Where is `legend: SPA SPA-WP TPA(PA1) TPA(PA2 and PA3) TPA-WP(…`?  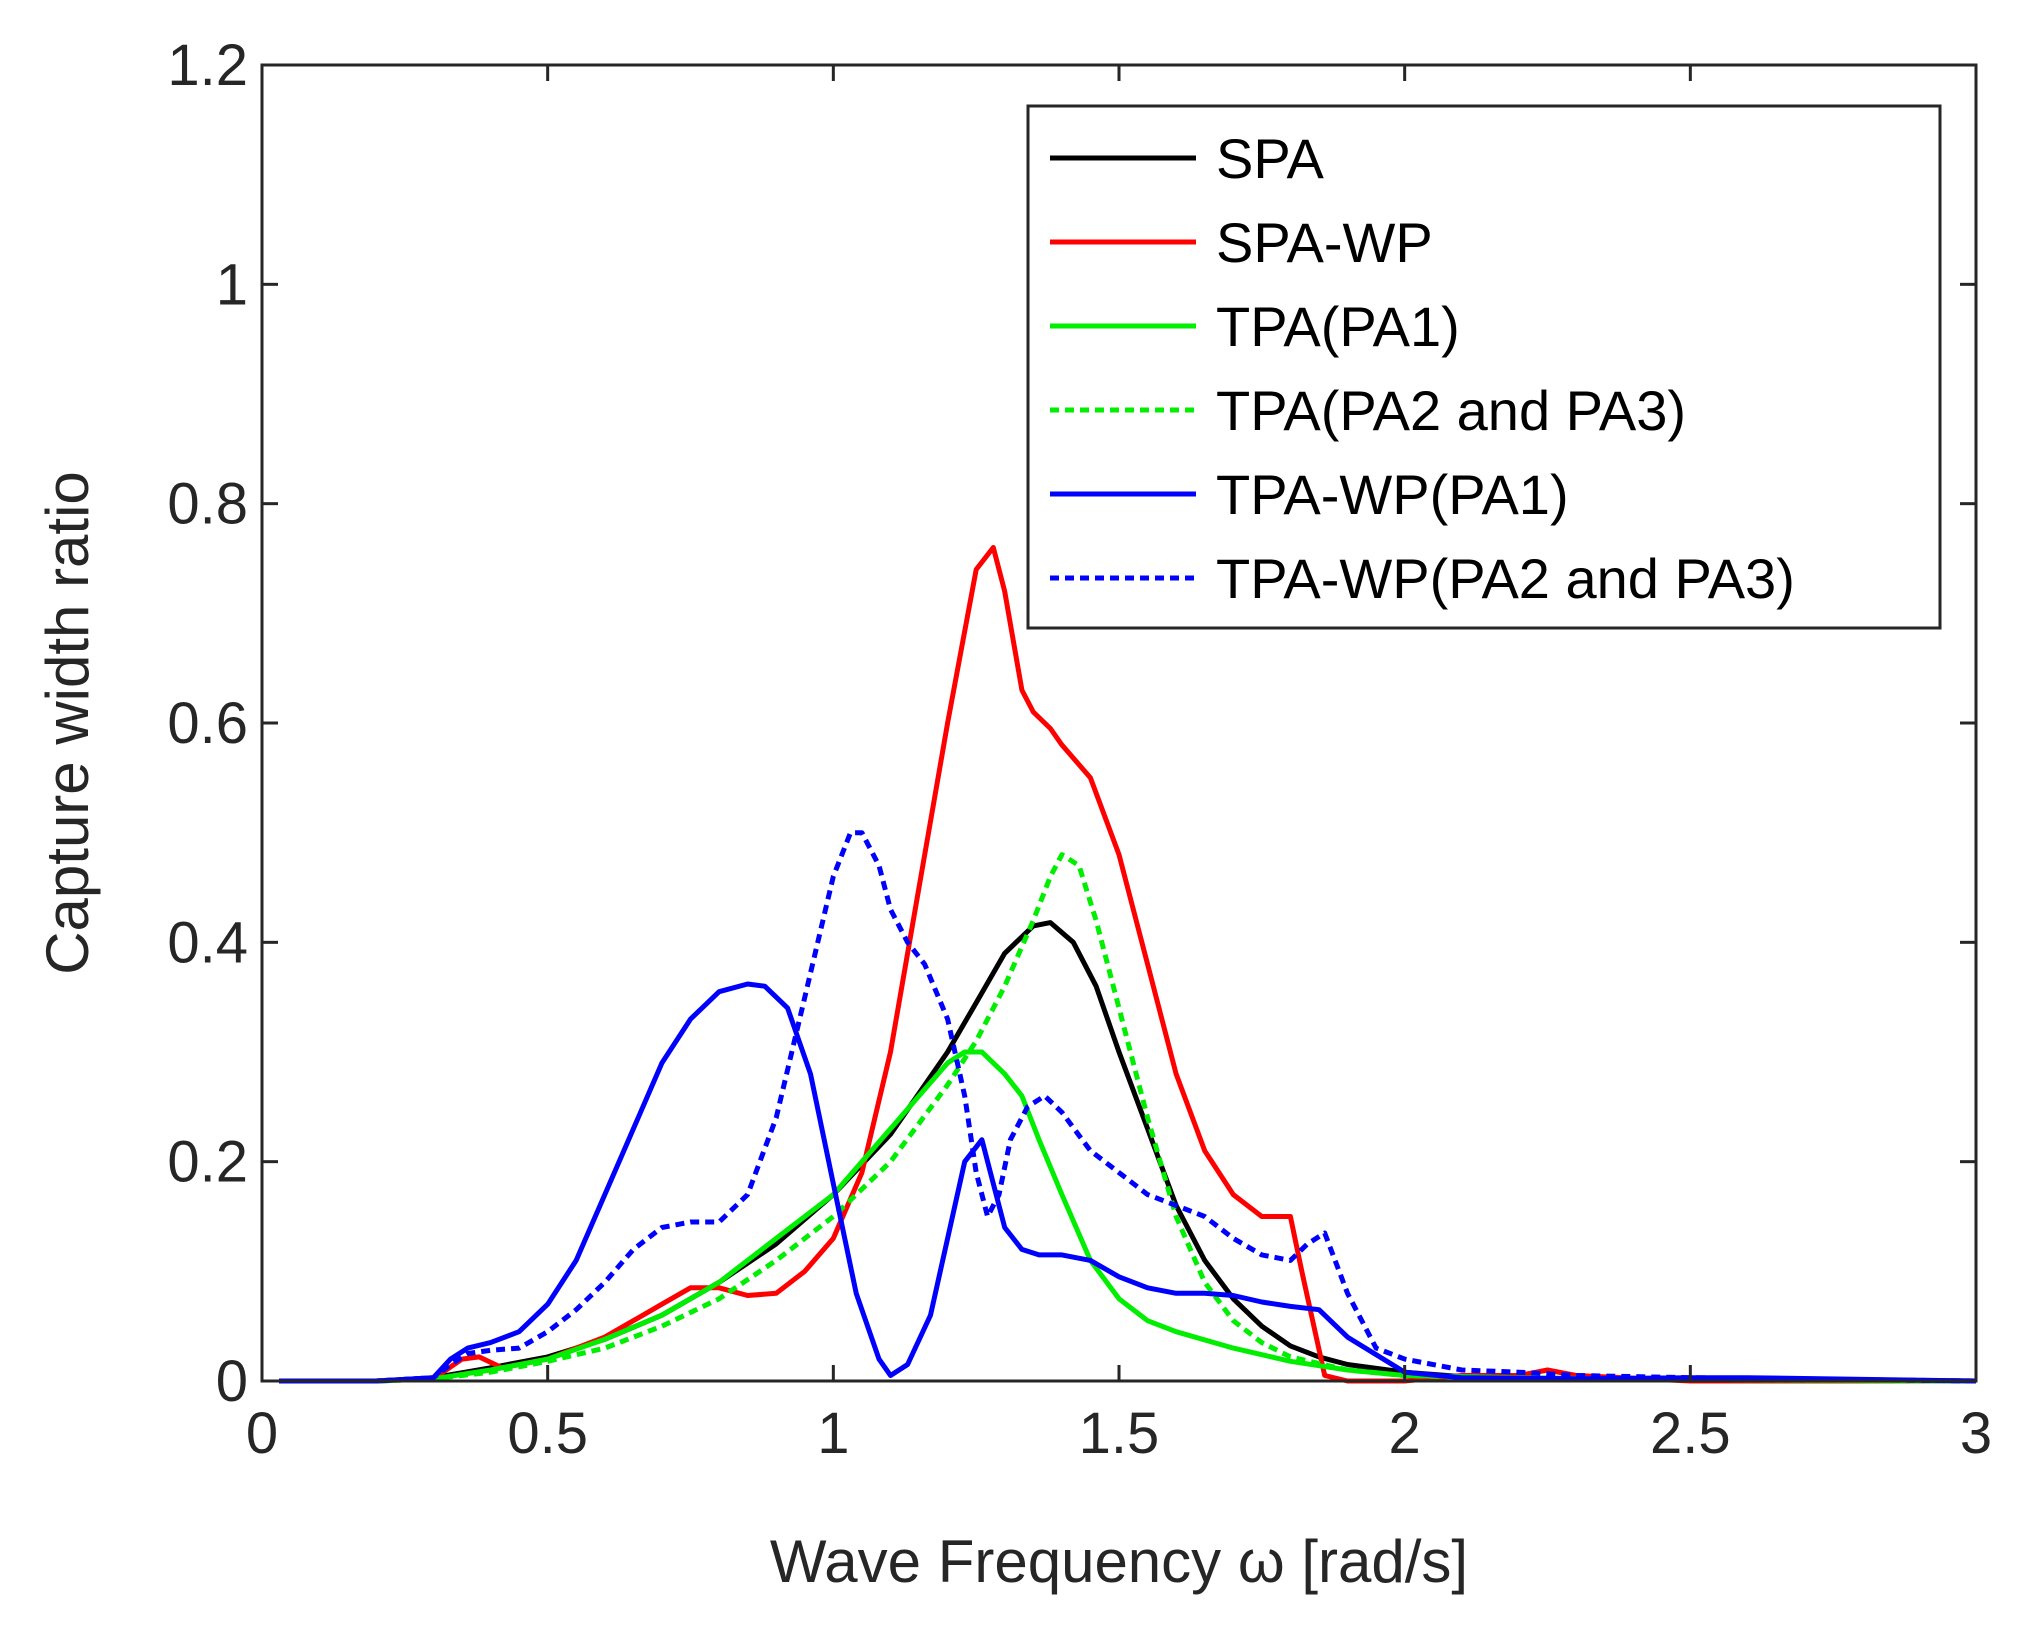
legend: SPA SPA-WP TPA(PA1) TPA(PA2 and PA3) TPA-WP(… is located at coordinates (1484, 367).